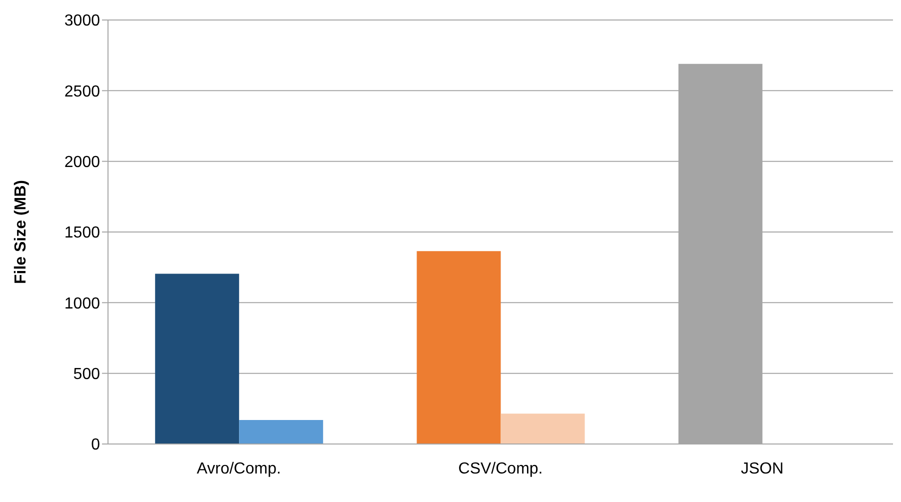 This screenshot has height=502, width=901. Describe the element at coordinates (238, 469) in the screenshot. I see `x-tick-label: Avro/Comp.` at that location.